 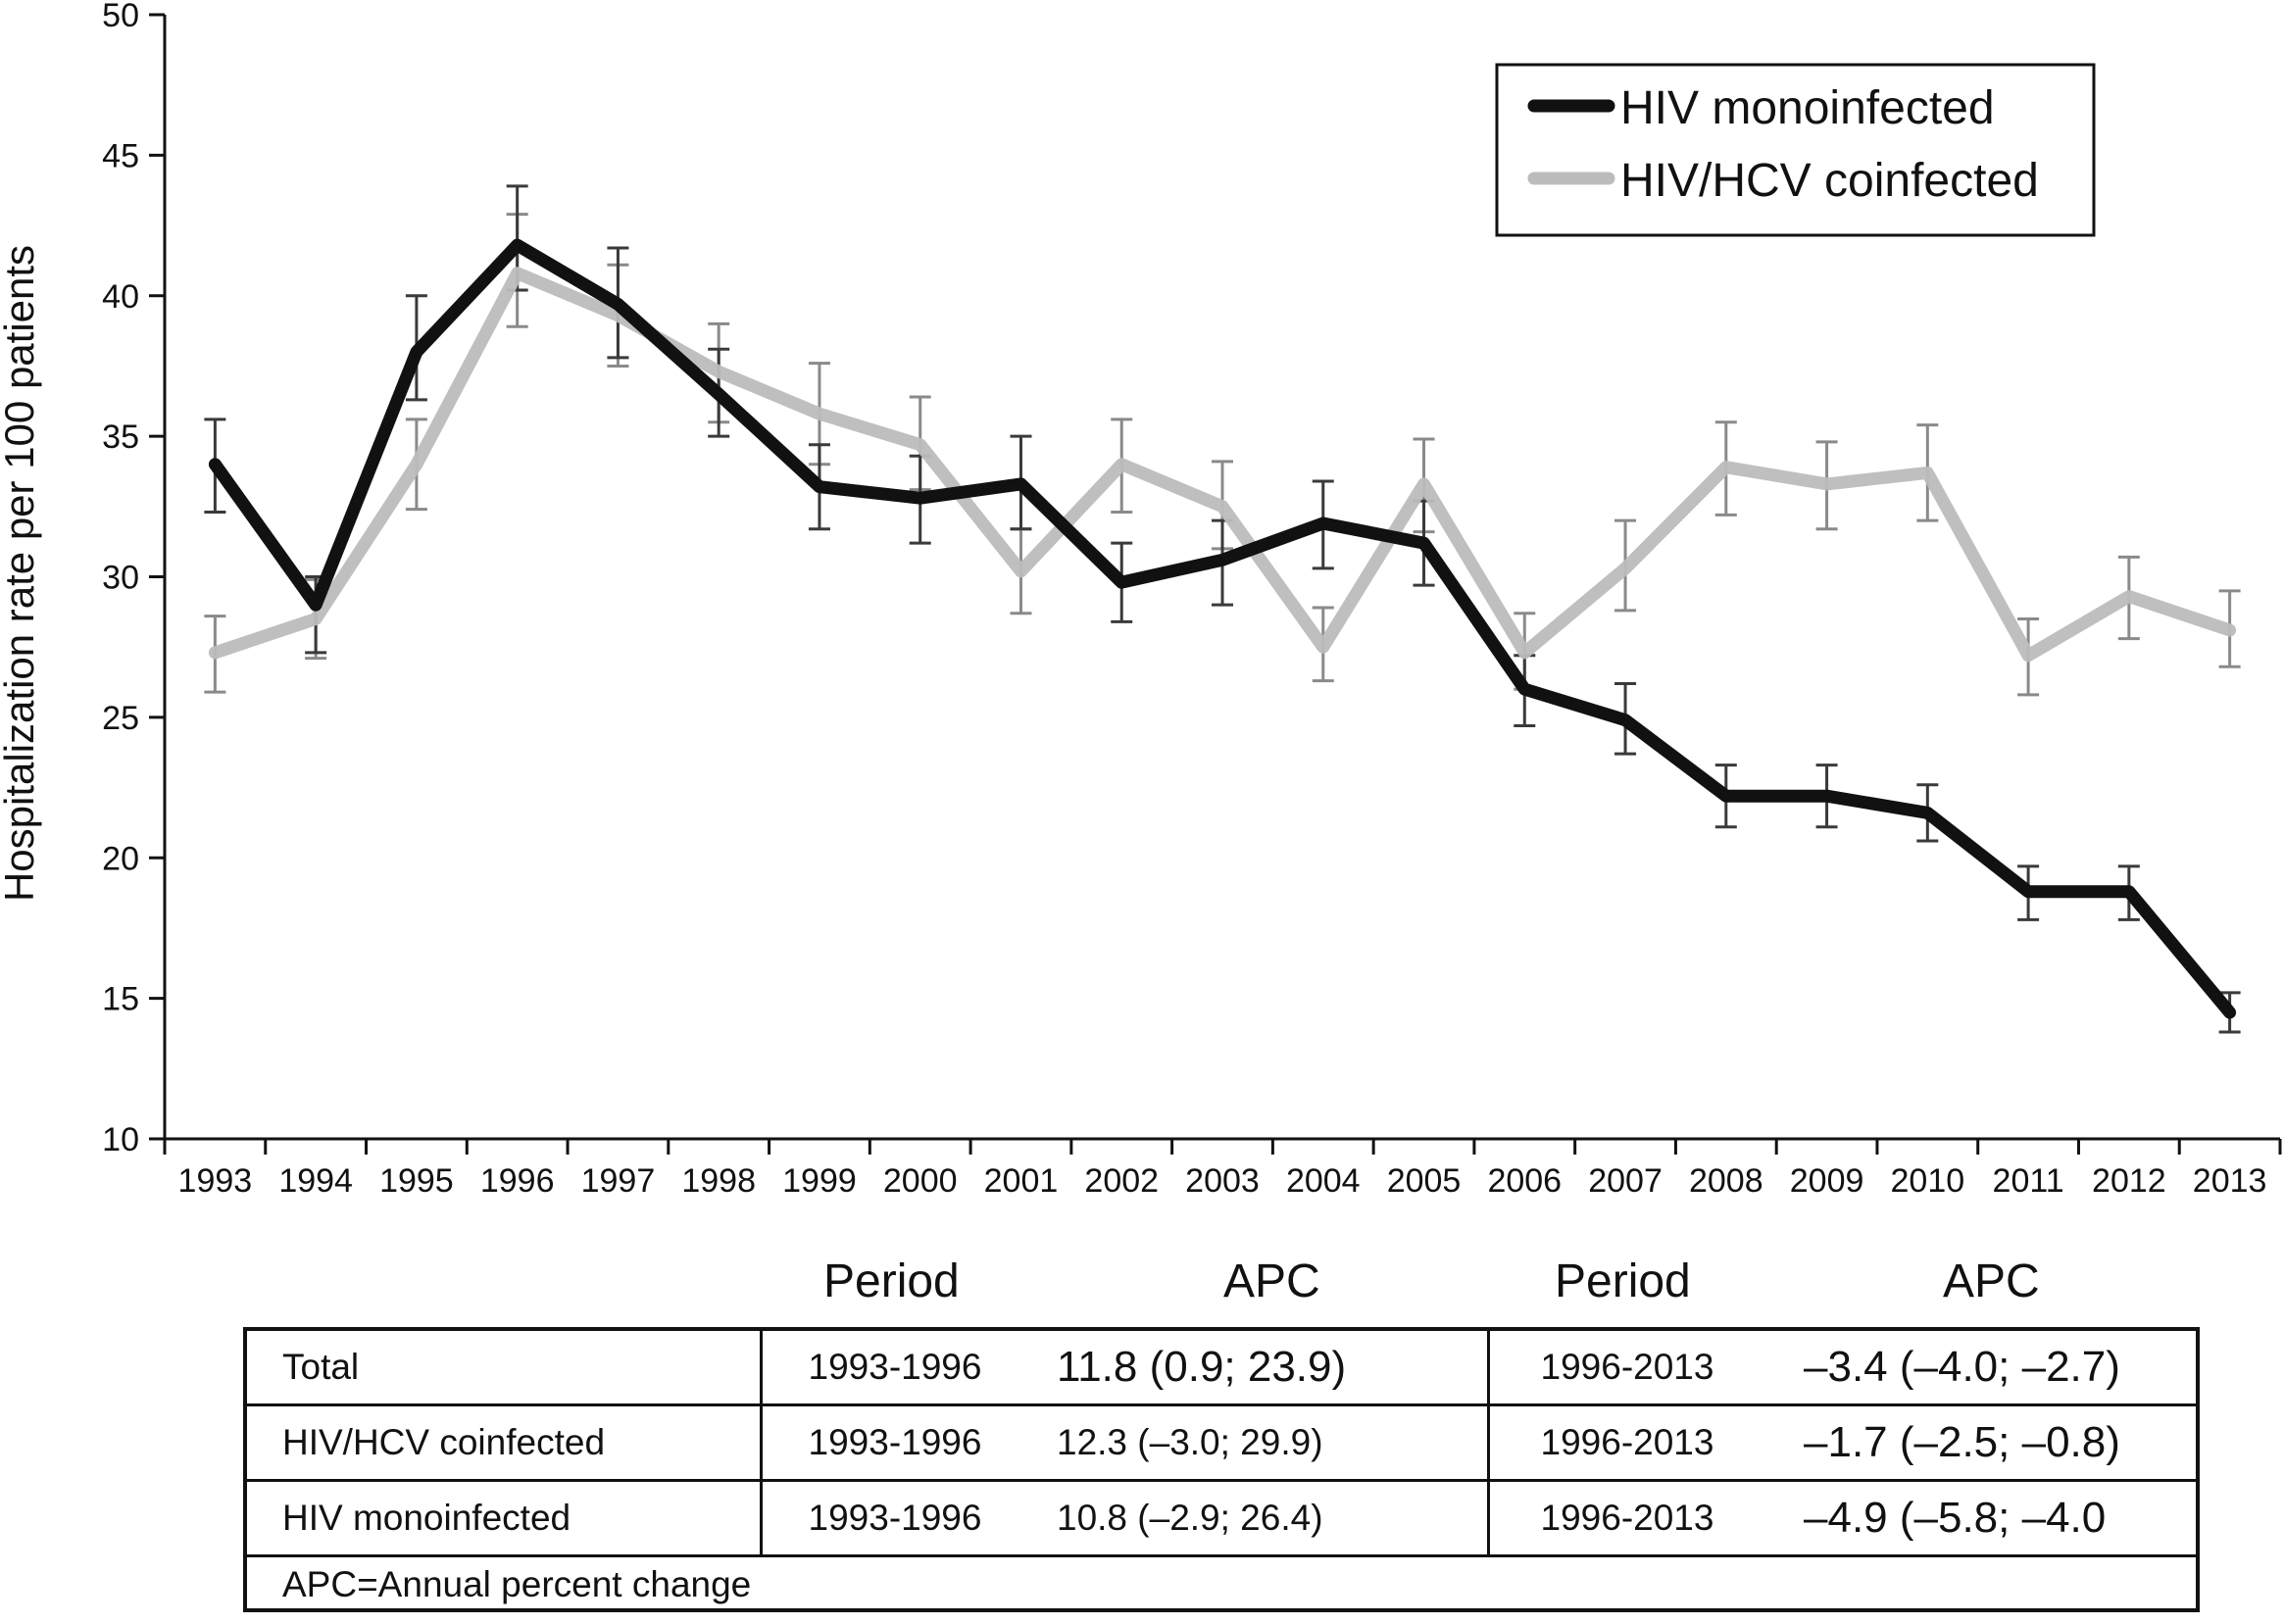 I want to click on x-tick-label-2004: 2004, so click(x=1323, y=1181).